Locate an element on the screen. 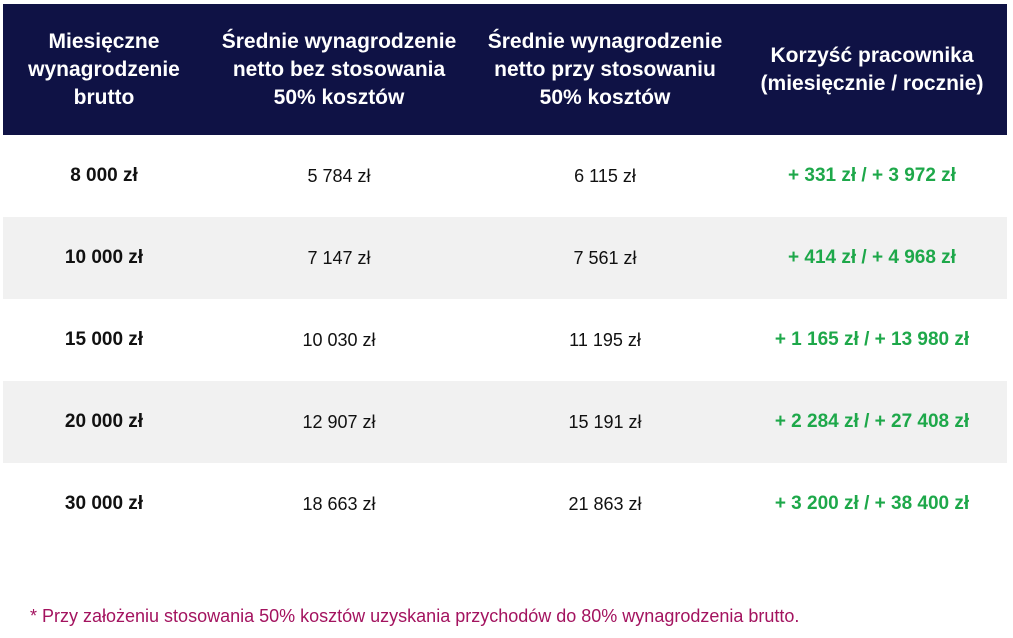  net-without-costs-cell: 5 784 zł is located at coordinates (339, 175).